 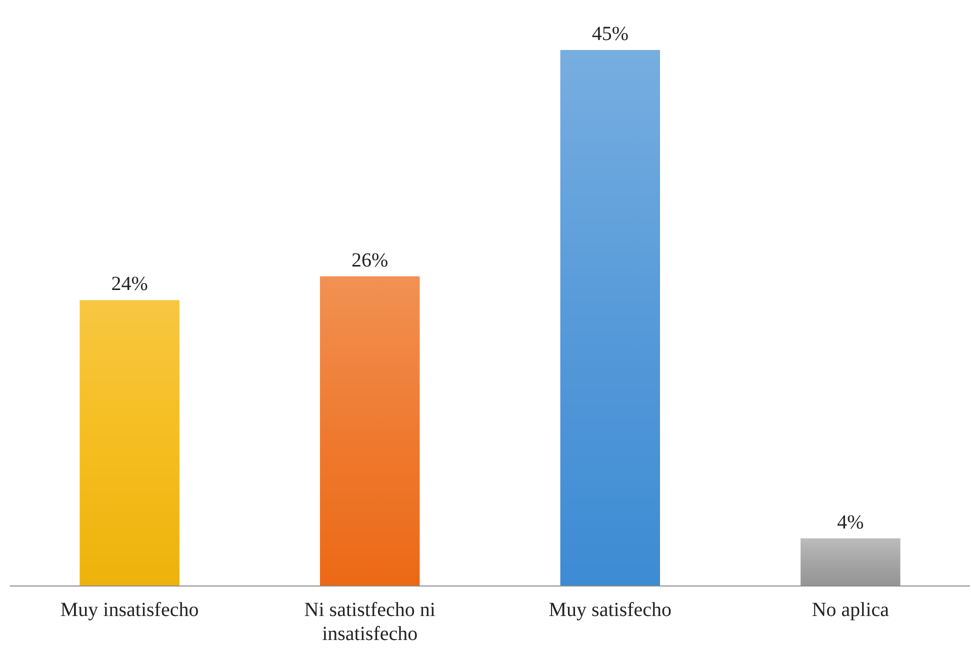 What do you see at coordinates (370, 260) in the screenshot?
I see `data-label: 26%` at bounding box center [370, 260].